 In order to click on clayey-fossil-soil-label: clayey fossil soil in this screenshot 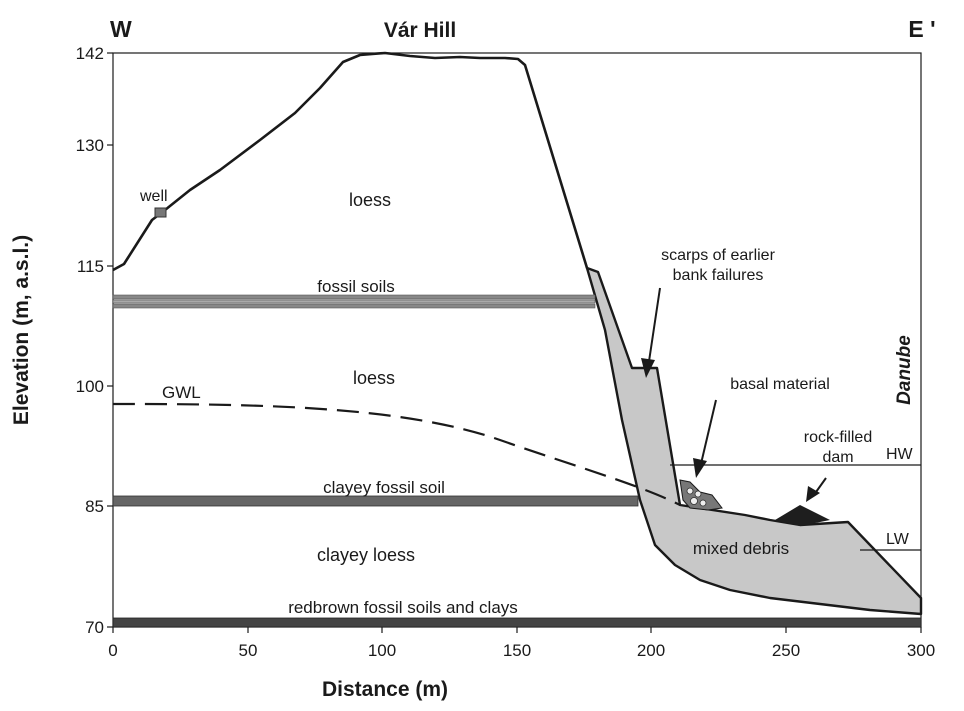, I will do `click(384, 487)`.